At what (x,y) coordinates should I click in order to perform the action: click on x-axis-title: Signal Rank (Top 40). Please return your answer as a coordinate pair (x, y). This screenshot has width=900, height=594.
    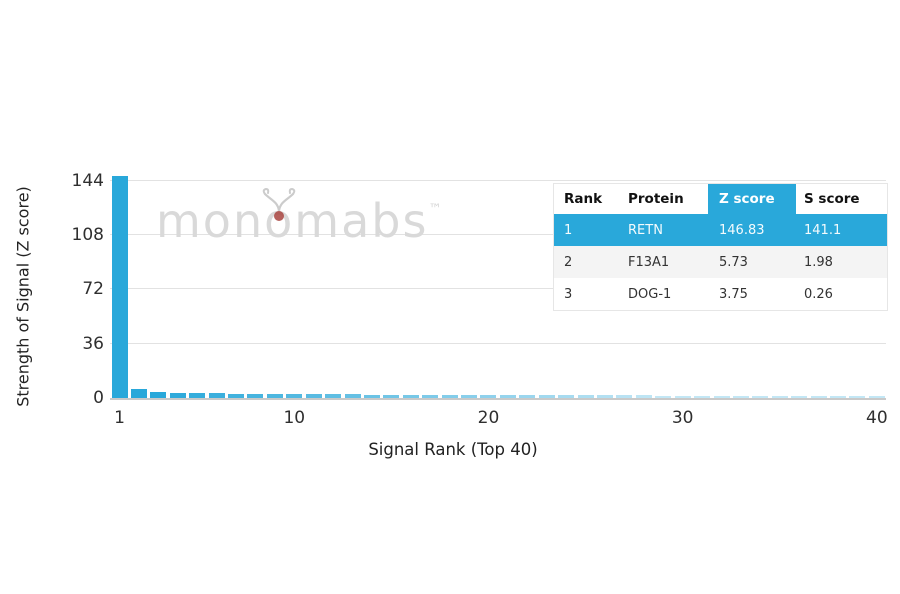
    Looking at the image, I should click on (453, 449).